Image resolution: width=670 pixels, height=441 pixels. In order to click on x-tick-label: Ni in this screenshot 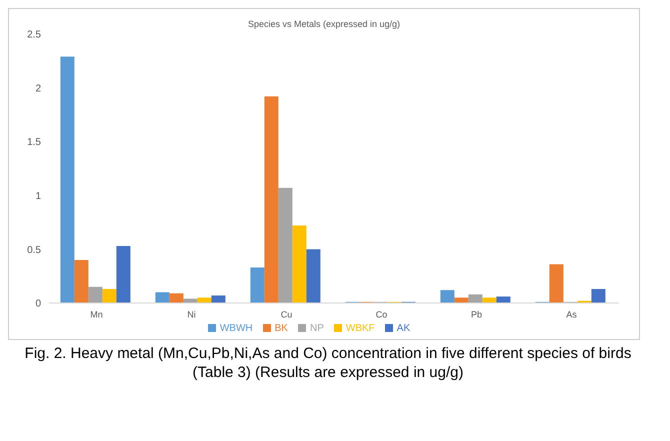, I will do `click(191, 314)`.